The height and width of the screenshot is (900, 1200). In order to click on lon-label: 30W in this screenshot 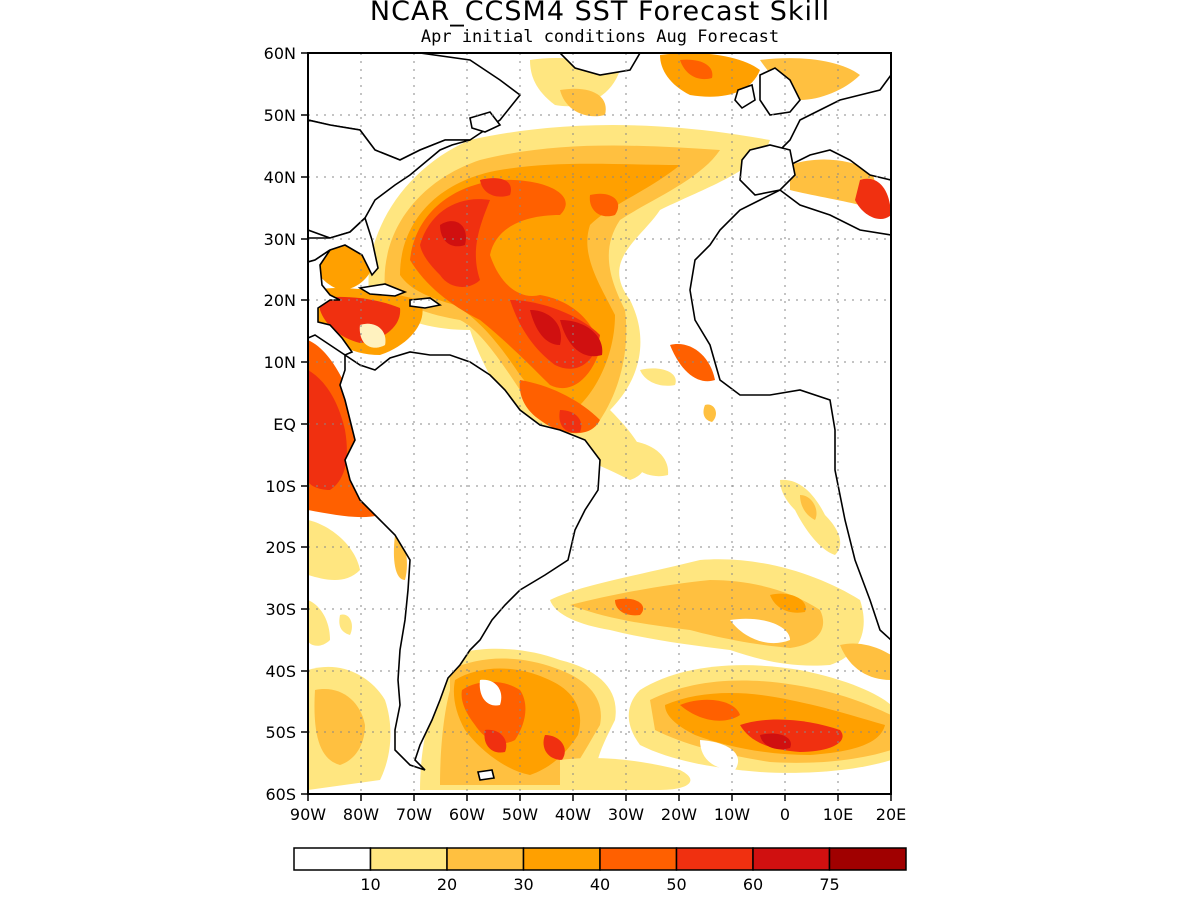, I will do `click(626, 814)`.